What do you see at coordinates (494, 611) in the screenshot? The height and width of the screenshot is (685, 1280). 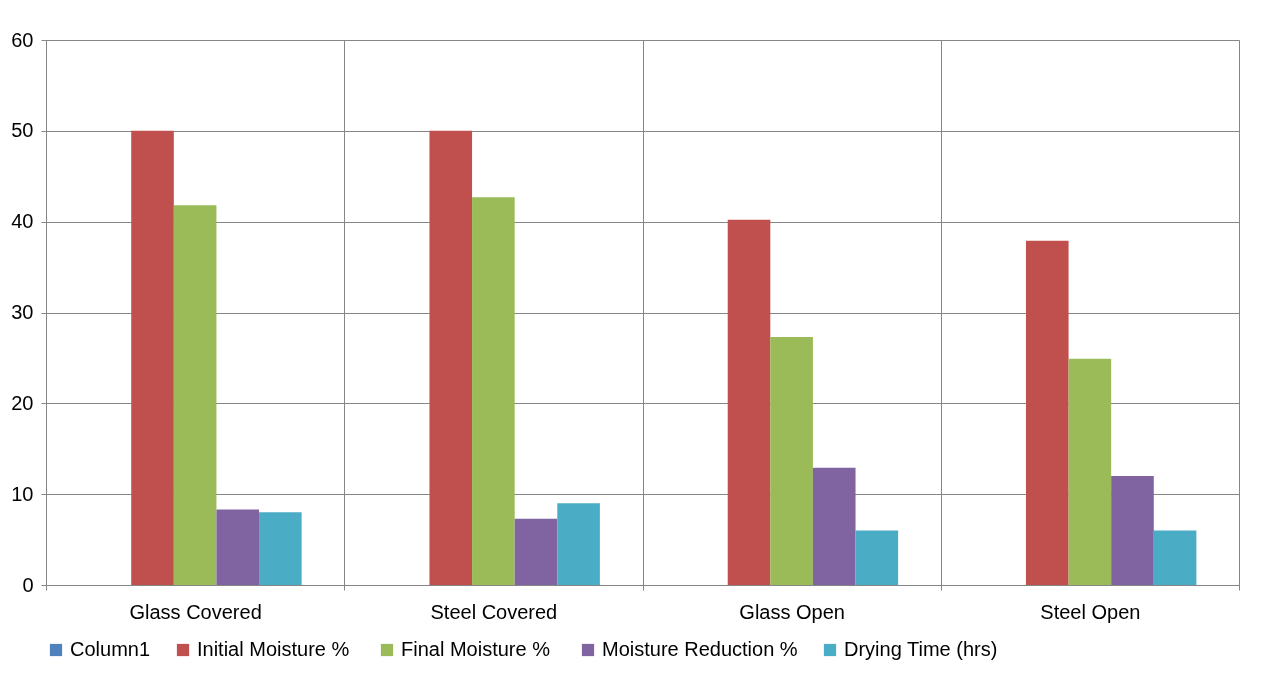 I see `x-tick-label: Steel Covered` at bounding box center [494, 611].